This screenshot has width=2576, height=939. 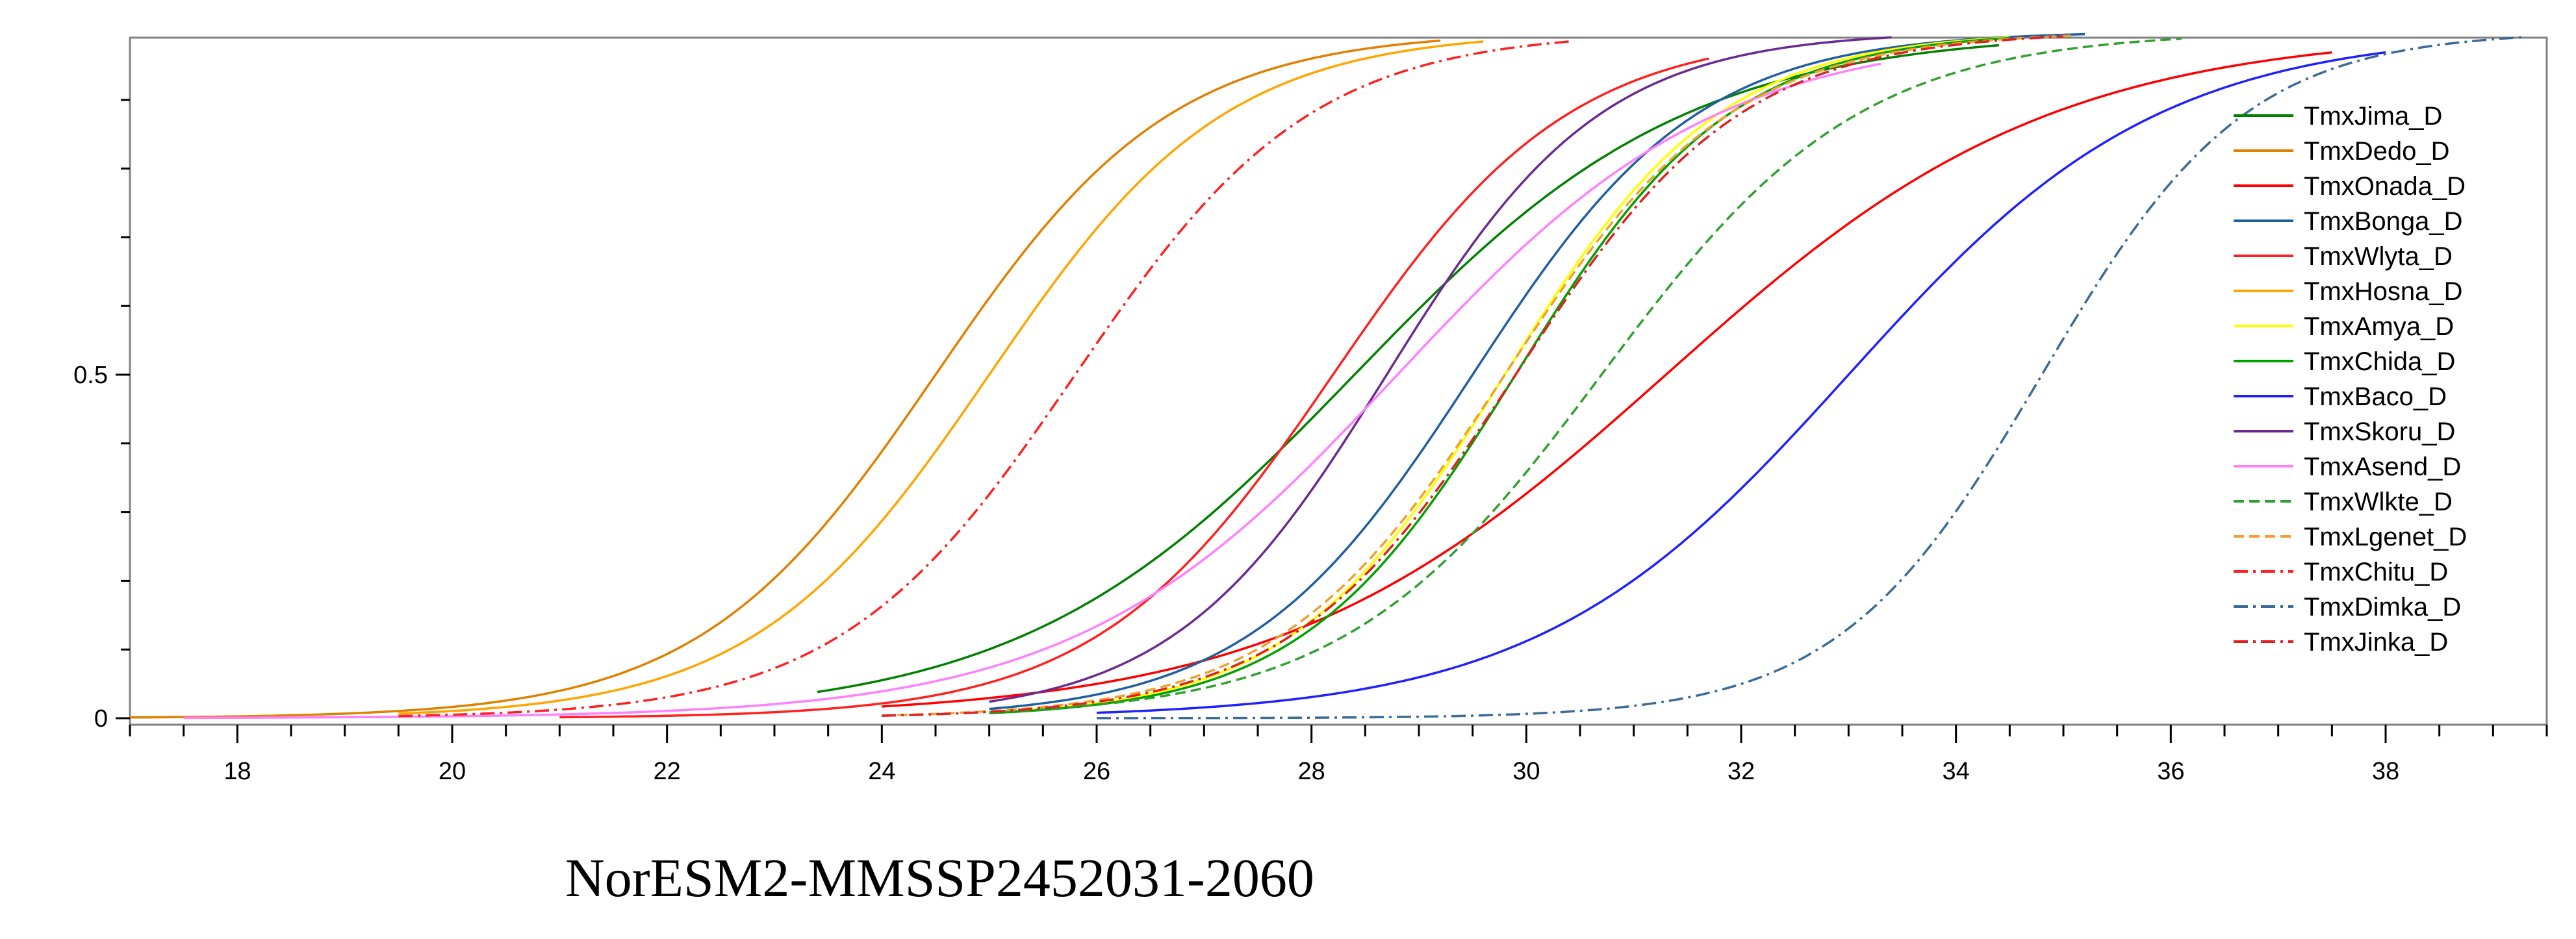 I want to click on legend-label-6: TmxAmya_D, so click(x=2379, y=326).